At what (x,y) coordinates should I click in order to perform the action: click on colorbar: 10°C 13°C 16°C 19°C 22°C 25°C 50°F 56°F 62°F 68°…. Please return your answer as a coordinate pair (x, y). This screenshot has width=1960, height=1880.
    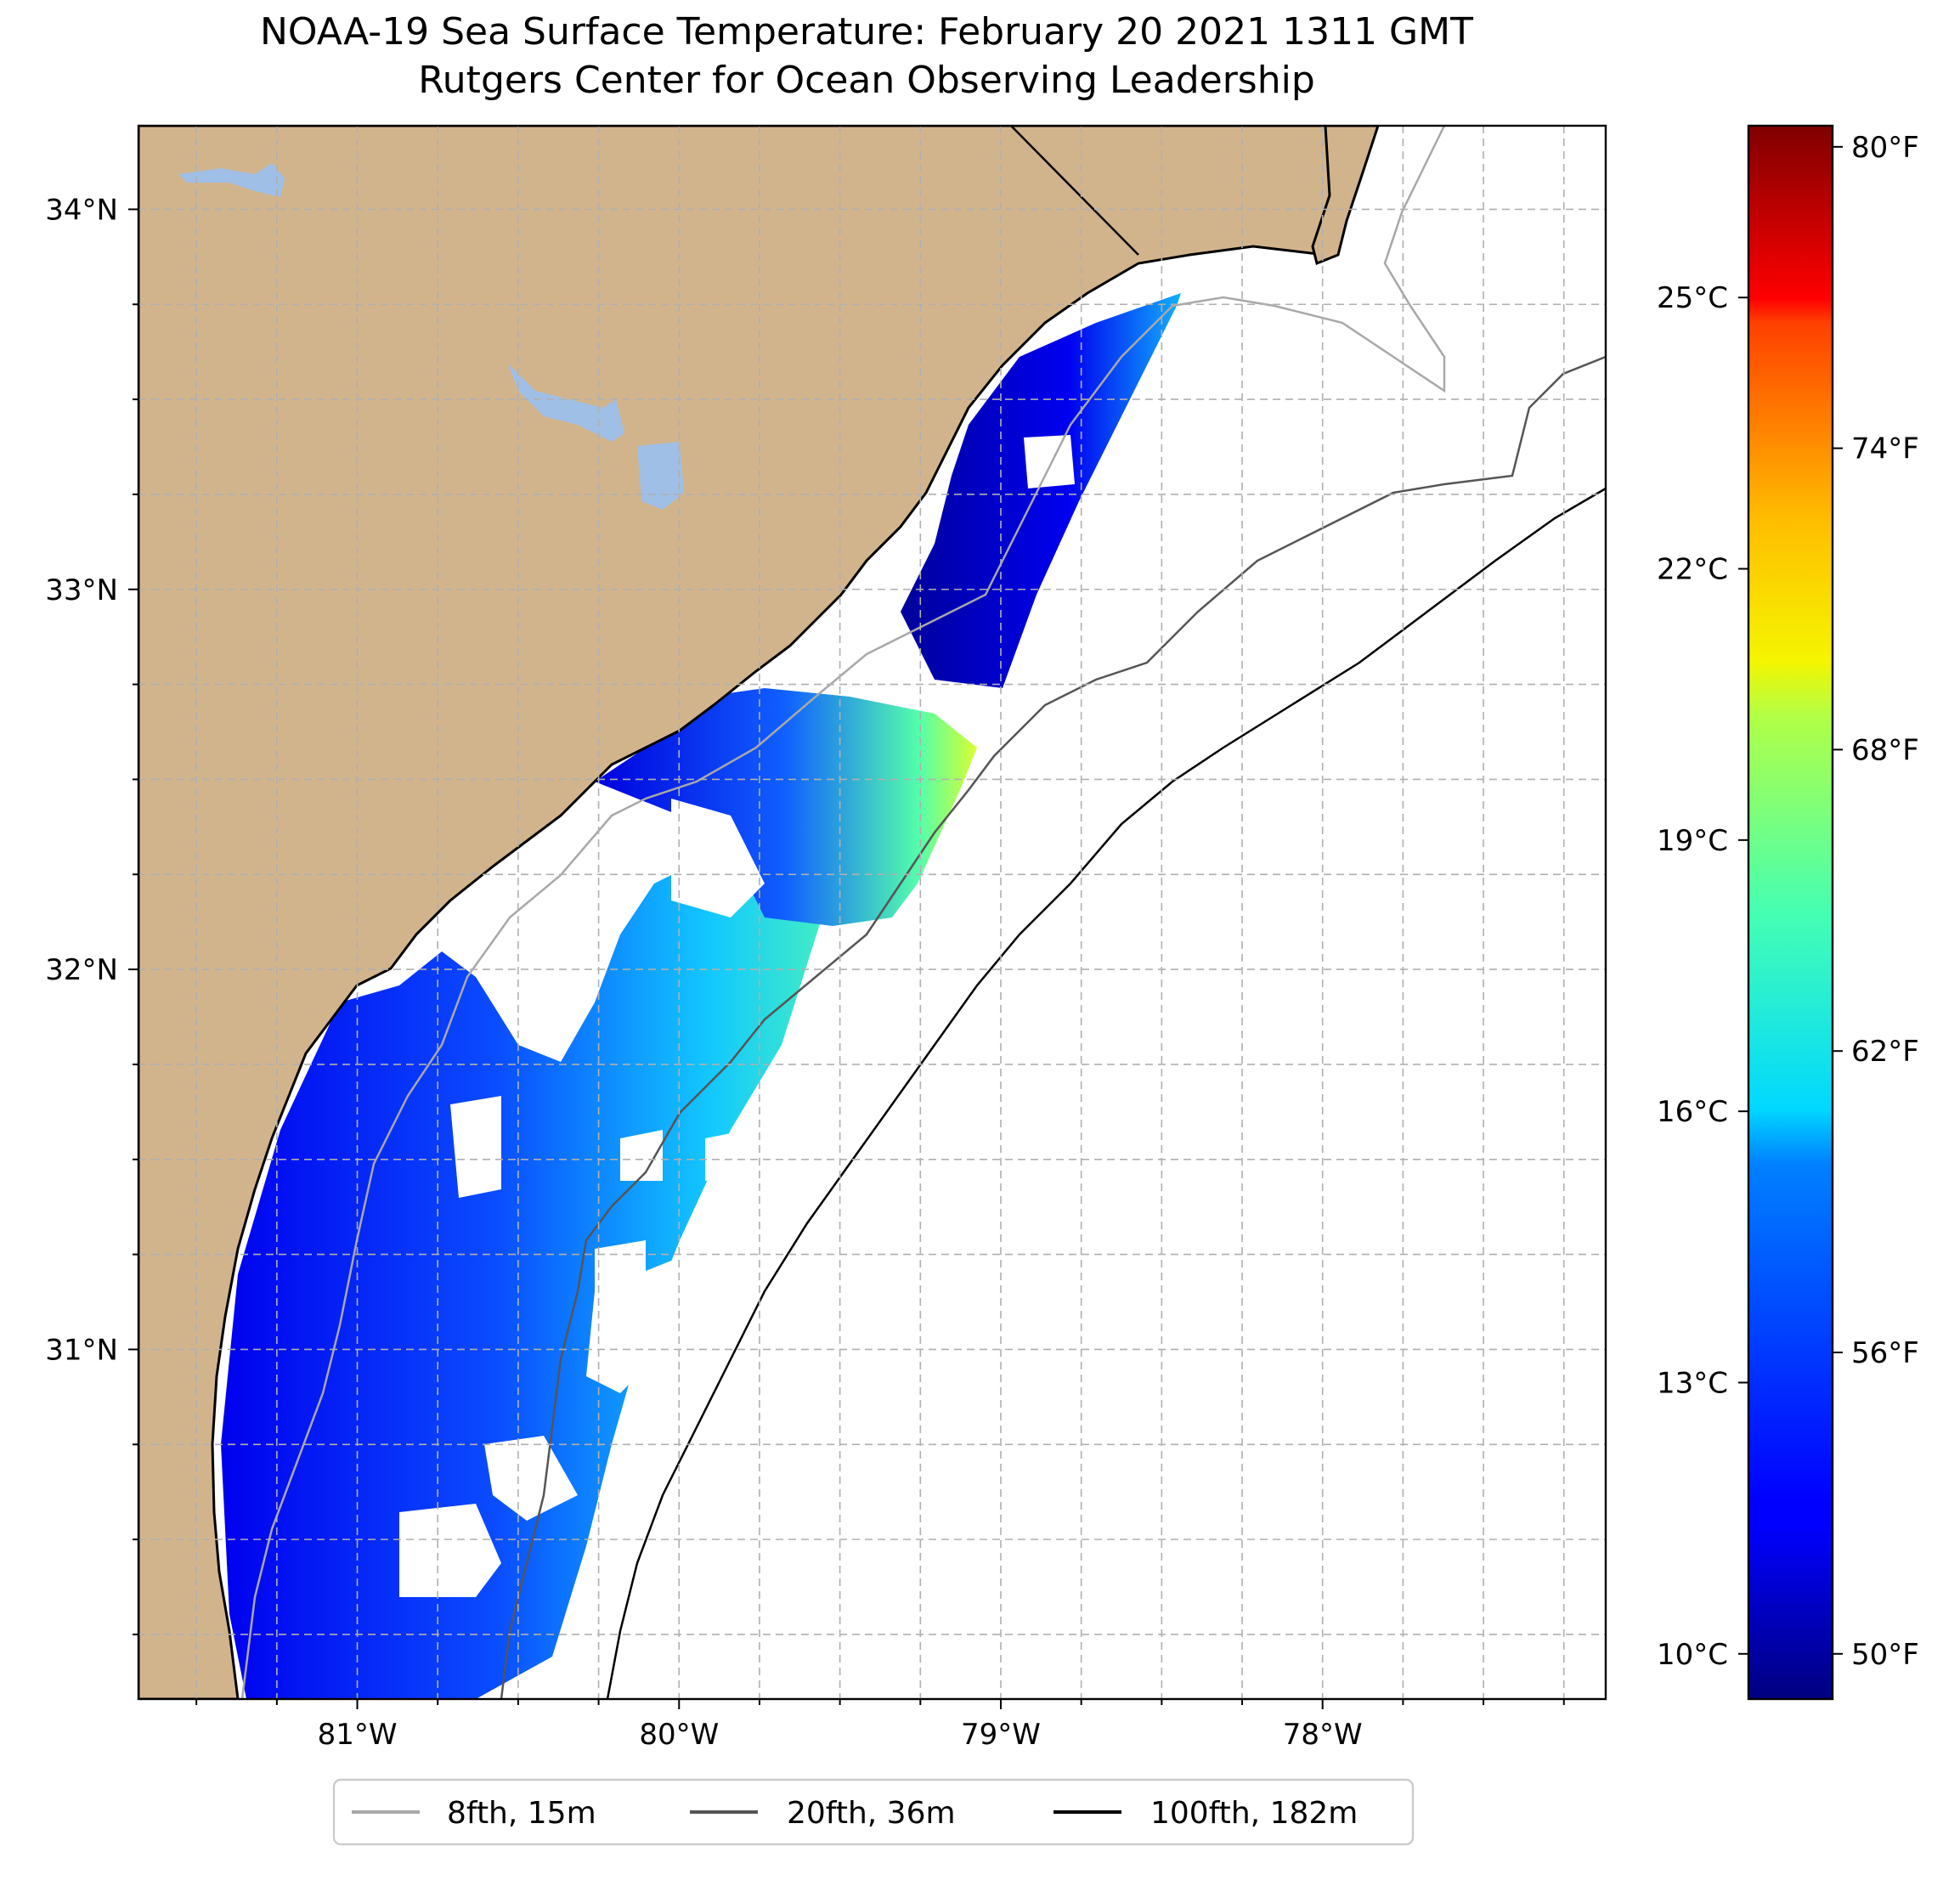
    Looking at the image, I should click on (1788, 913).